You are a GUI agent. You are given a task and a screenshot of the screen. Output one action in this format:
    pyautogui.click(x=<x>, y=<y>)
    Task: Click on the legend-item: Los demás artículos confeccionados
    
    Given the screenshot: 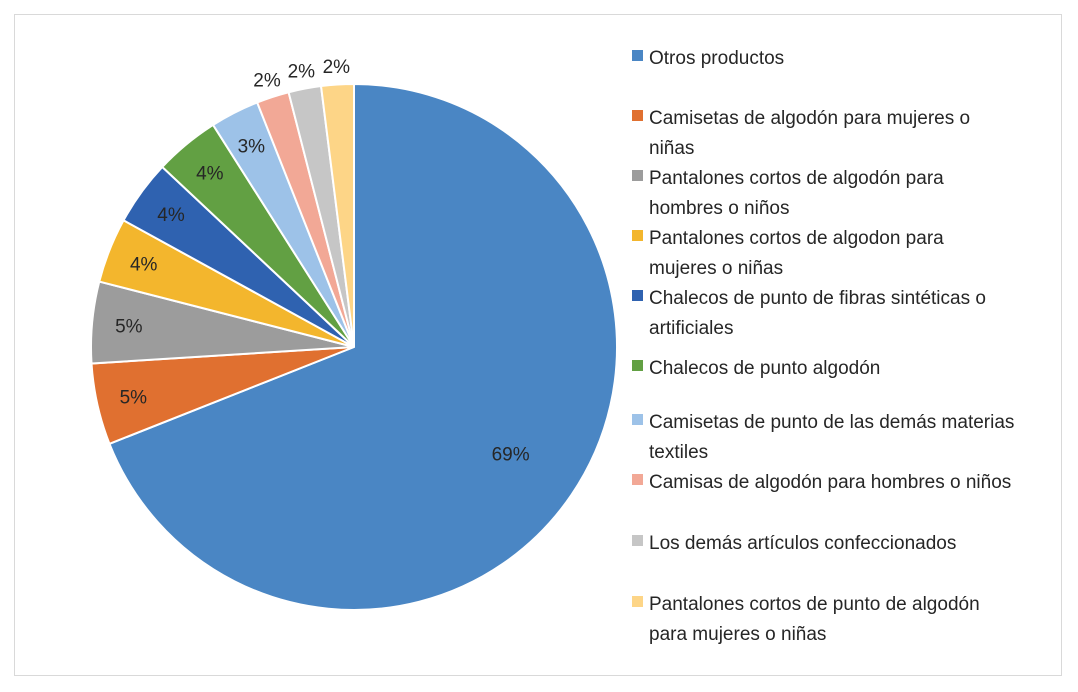 What is the action you would take?
    pyautogui.click(x=794, y=544)
    